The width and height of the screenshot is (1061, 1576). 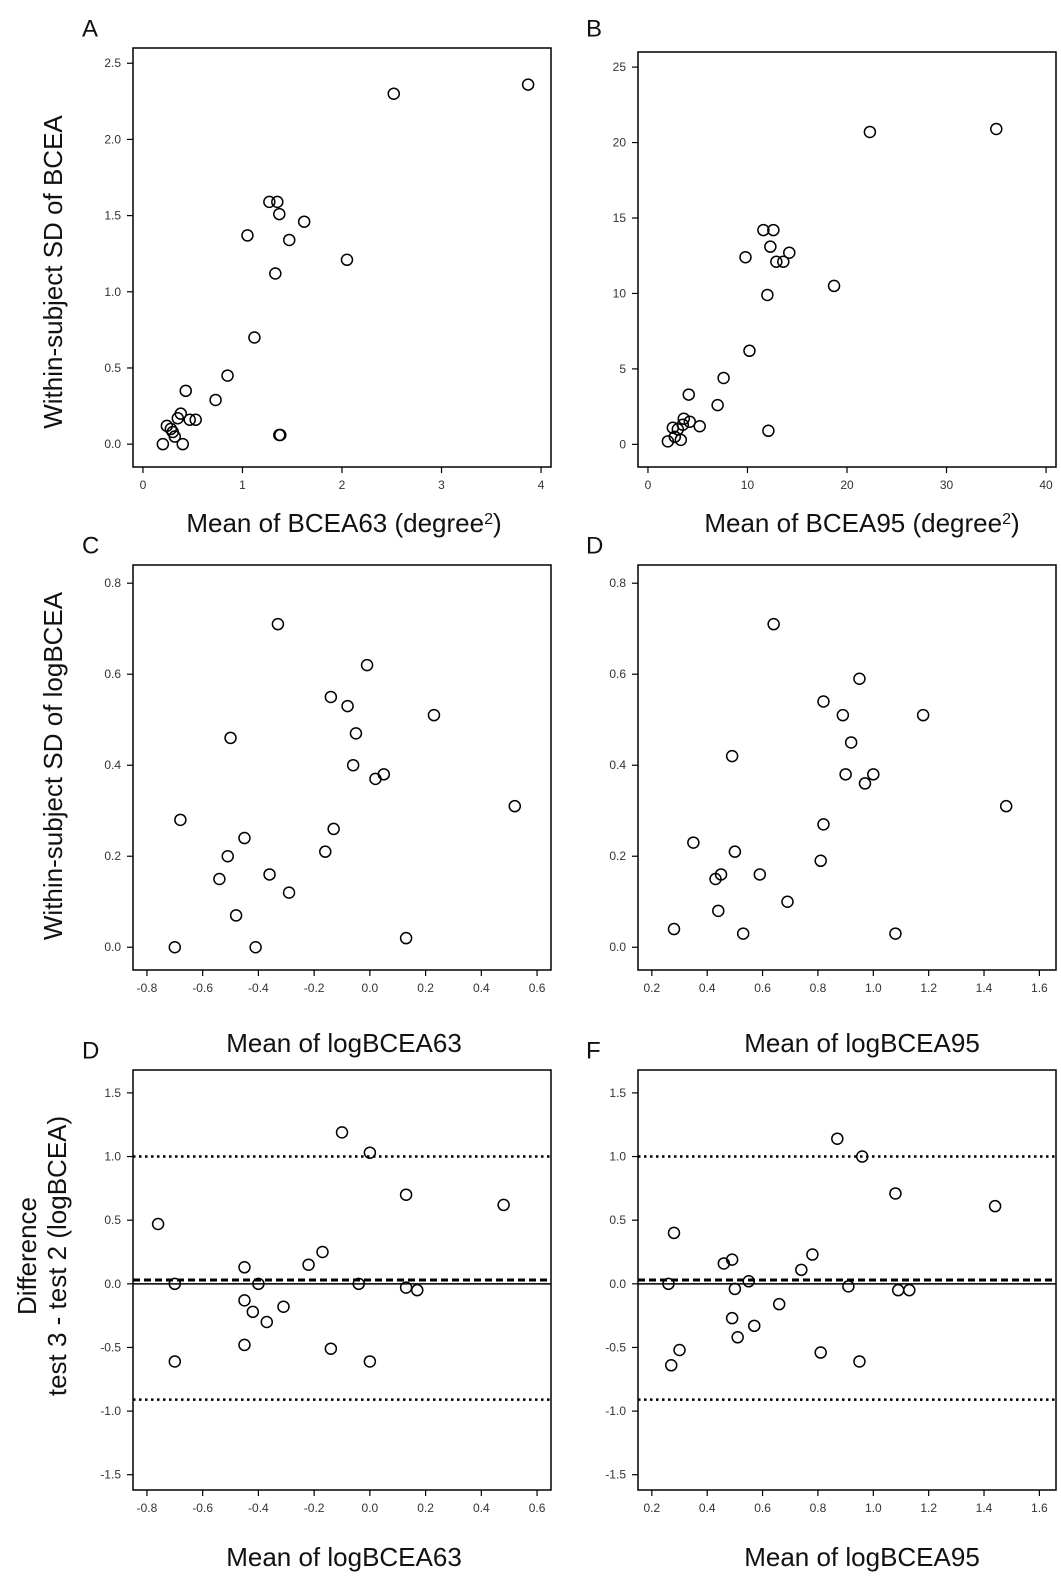 I want to click on x-tick-label: 0.4, so click(x=707, y=988).